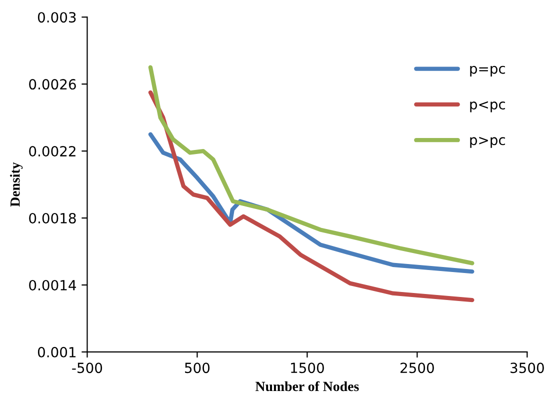 This screenshot has height=417, width=552. I want to click on x-tick-label: 3500, so click(527, 368).